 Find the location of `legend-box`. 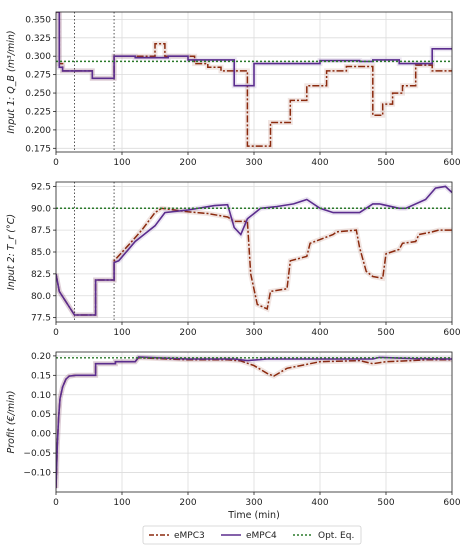

legend-box is located at coordinates (252, 535).